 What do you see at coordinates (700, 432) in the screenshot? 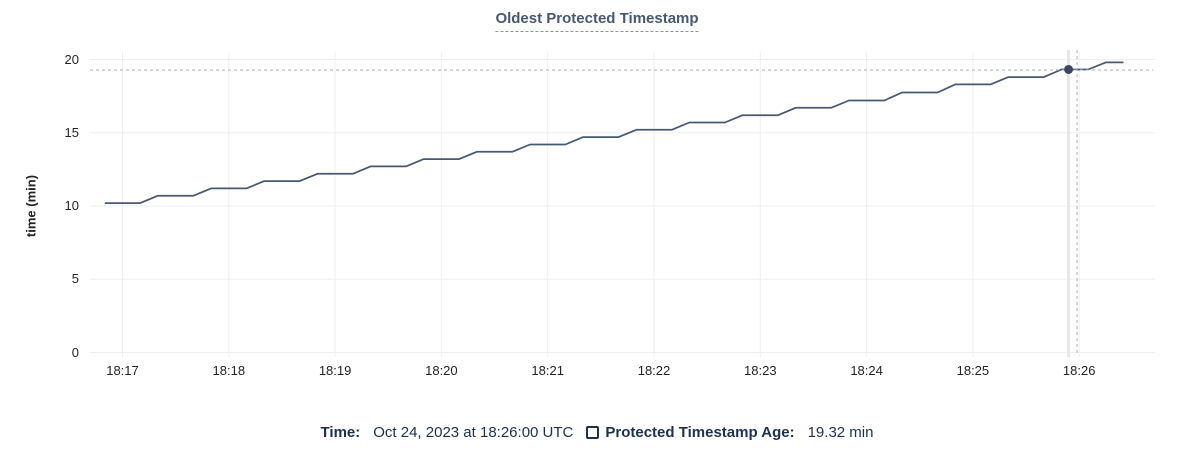
I see `legend-series-label: Protected Timestamp Age:` at bounding box center [700, 432].